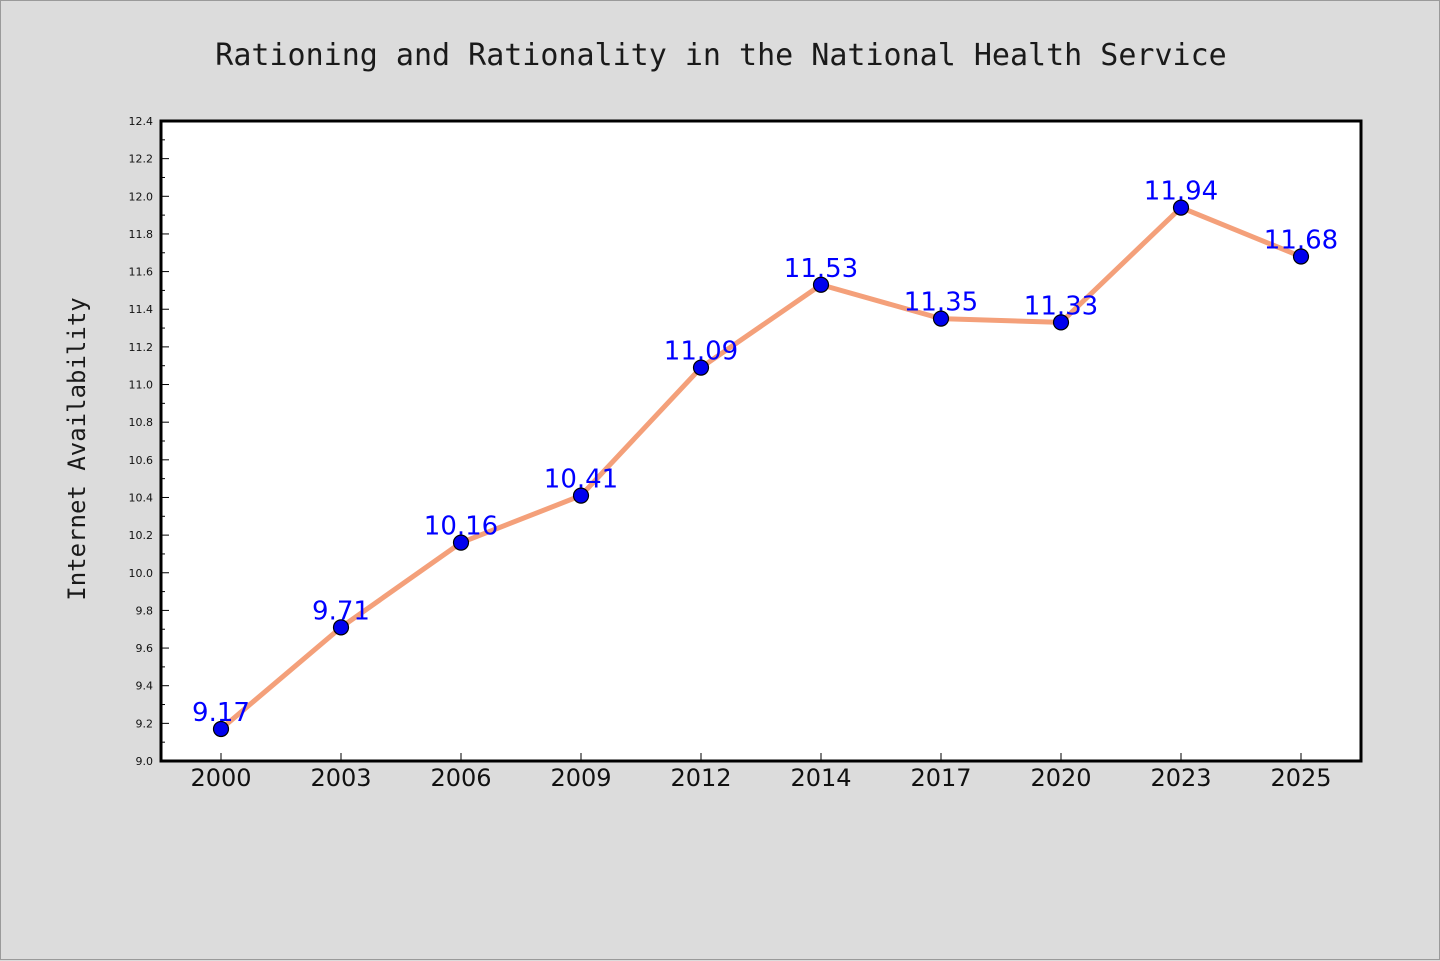  What do you see at coordinates (820, 778) in the screenshot?
I see `x-tick-label: 2014` at bounding box center [820, 778].